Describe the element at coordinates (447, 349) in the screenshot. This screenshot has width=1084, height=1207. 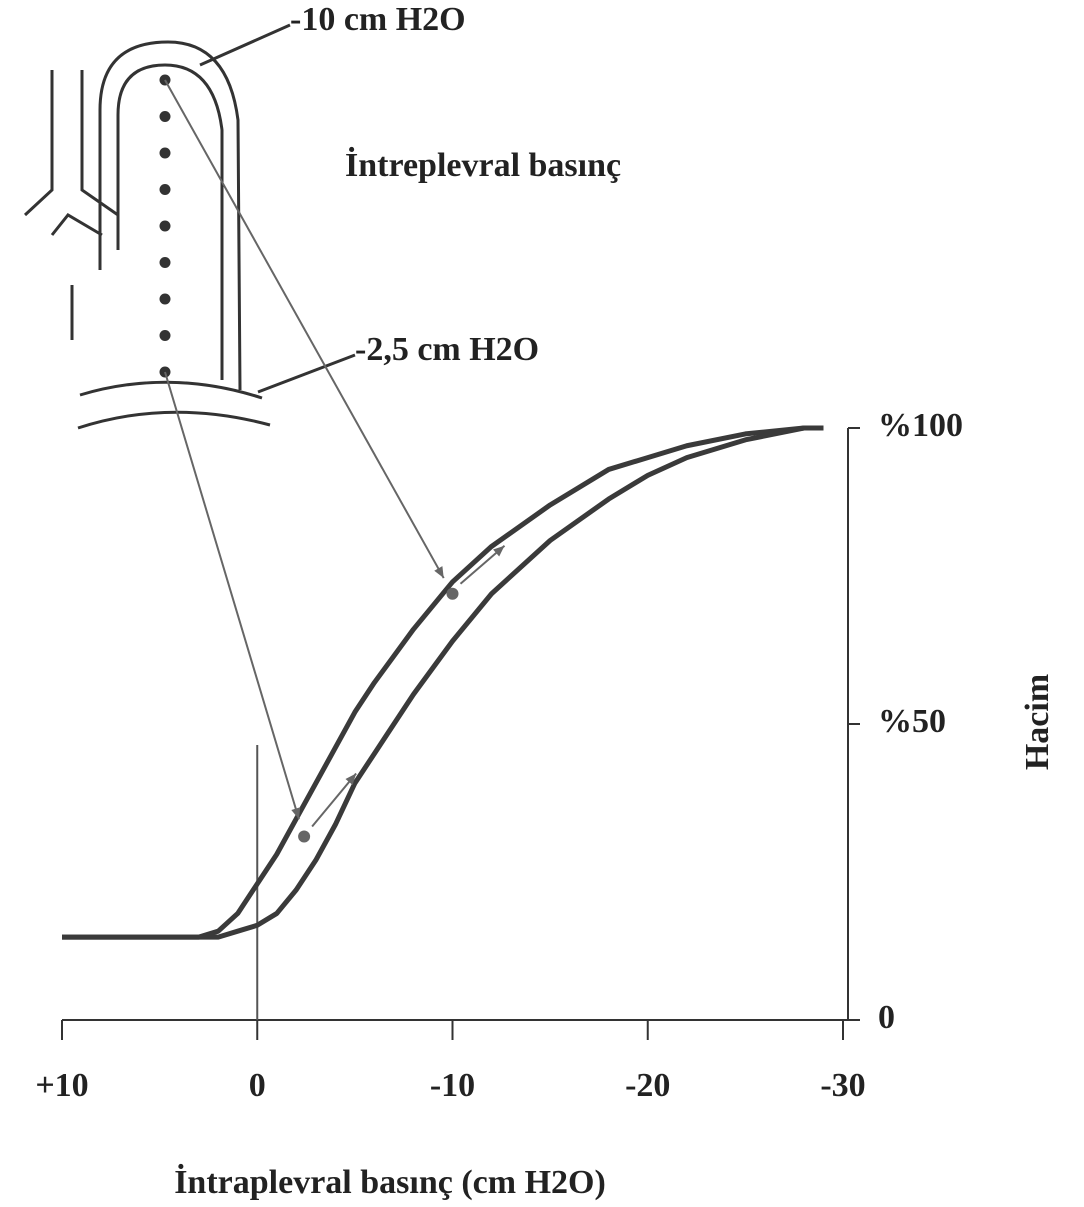
I see `annotation: -2,5 cm H2O` at that location.